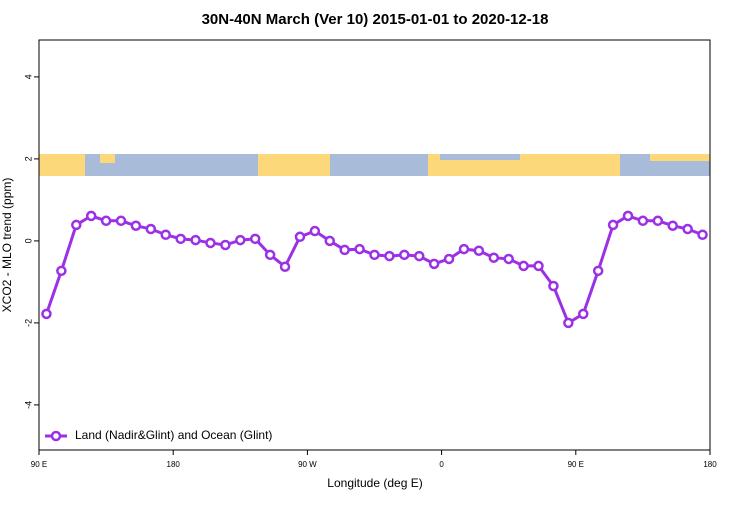 This screenshot has width=750, height=505. What do you see at coordinates (374, 165) in the screenshot?
I see `map-strip` at bounding box center [374, 165].